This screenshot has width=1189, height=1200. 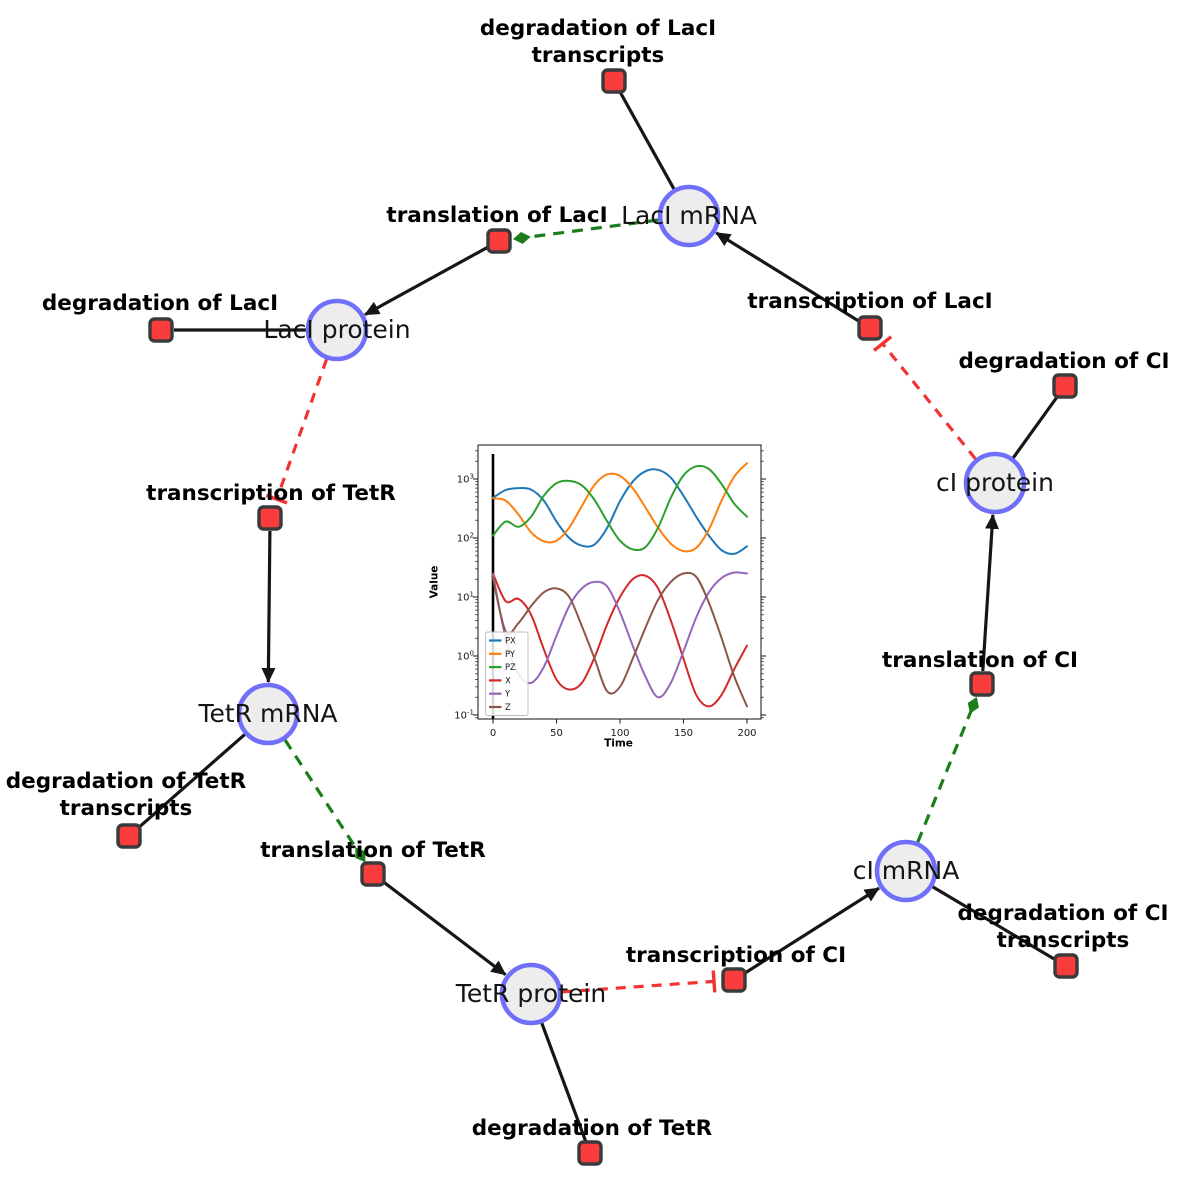 What do you see at coordinates (683, 733) in the screenshot?
I see `x-tick-label: 150` at bounding box center [683, 733].